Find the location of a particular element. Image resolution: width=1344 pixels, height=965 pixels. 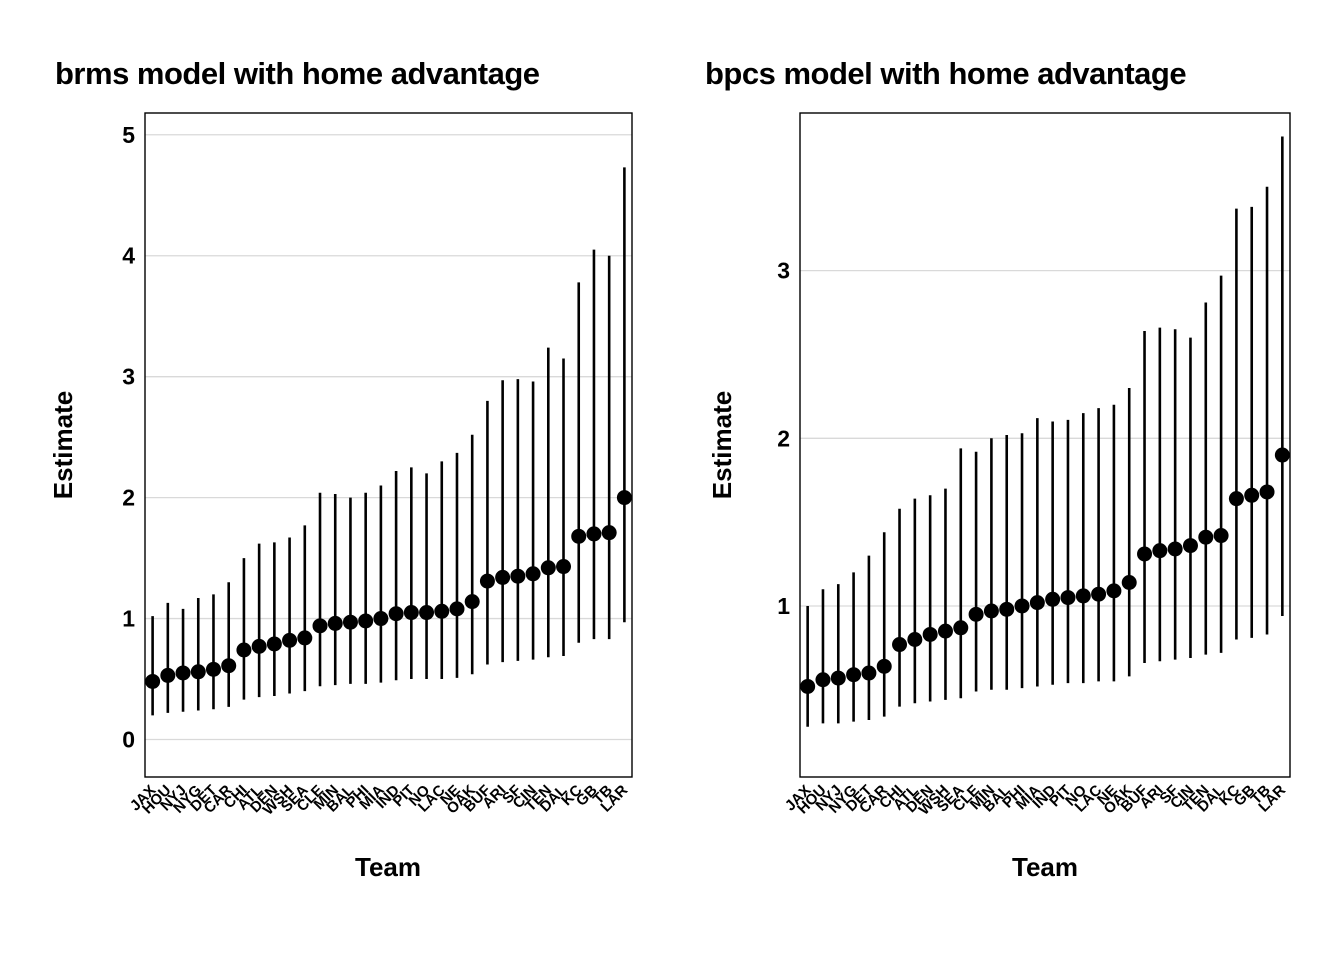

x-axis-label-bpcs: Team is located at coordinates (1045, 867).